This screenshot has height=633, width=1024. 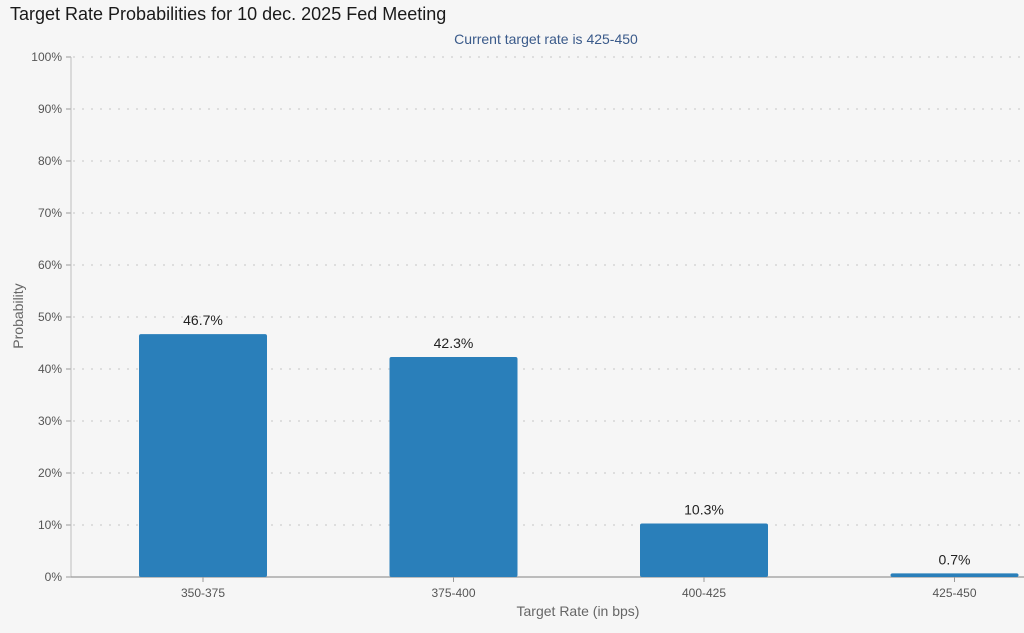 What do you see at coordinates (18, 315) in the screenshot?
I see `y-axis-title: Probability` at bounding box center [18, 315].